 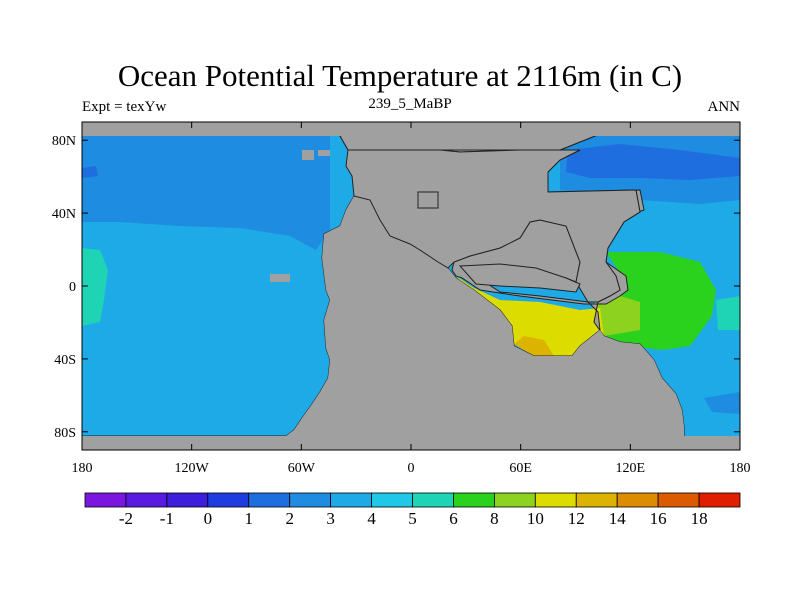 I want to click on colorbar-label: 5, so click(x=412, y=518).